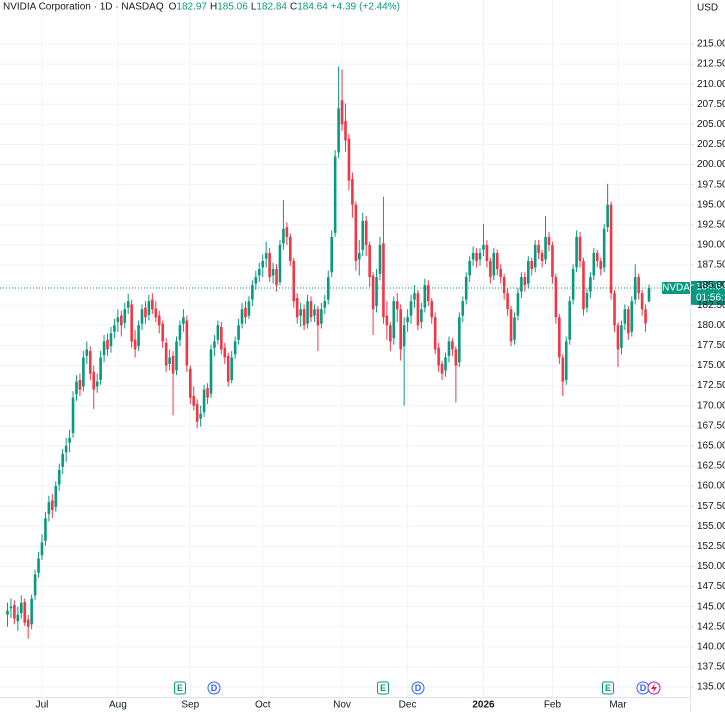 The height and width of the screenshot is (712, 725). Describe the element at coordinates (408, 705) in the screenshot. I see `x-tick-label: Dec` at that location.